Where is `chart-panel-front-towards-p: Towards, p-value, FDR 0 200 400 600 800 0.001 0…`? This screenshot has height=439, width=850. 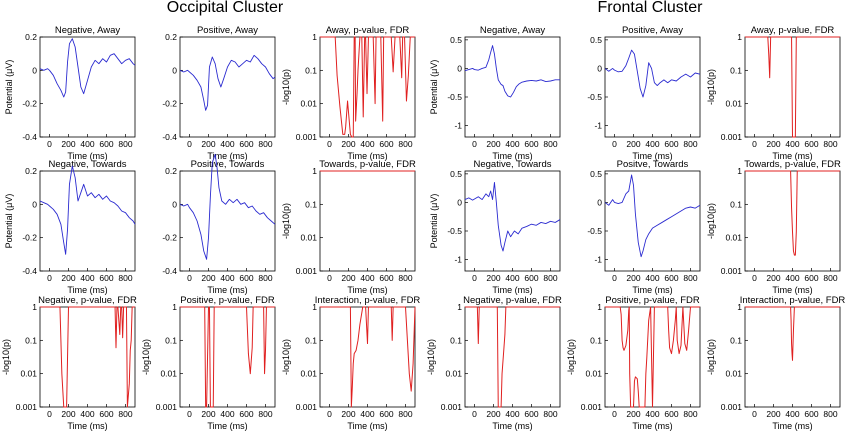
chart-panel-front-towards-p: Towards, p-value, FDR 0 200 400 600 800 0.001 0… is located at coordinates (773, 227).